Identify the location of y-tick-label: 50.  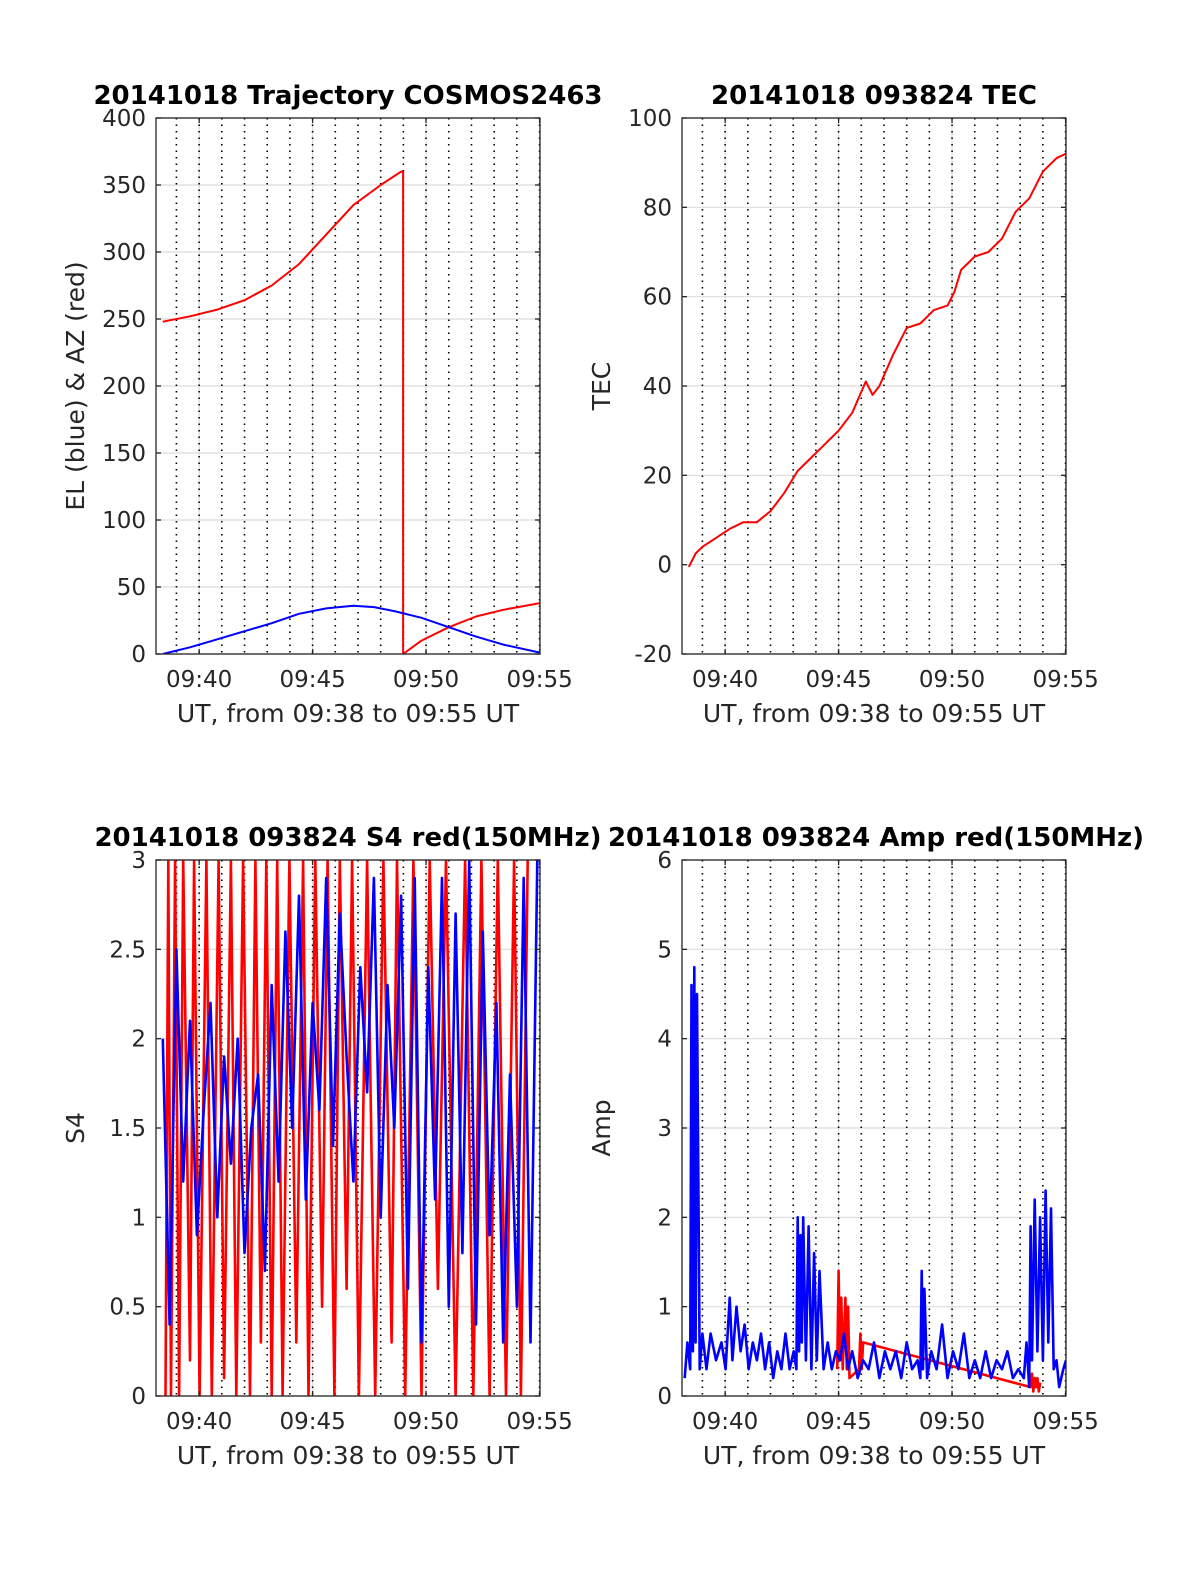
(131, 588).